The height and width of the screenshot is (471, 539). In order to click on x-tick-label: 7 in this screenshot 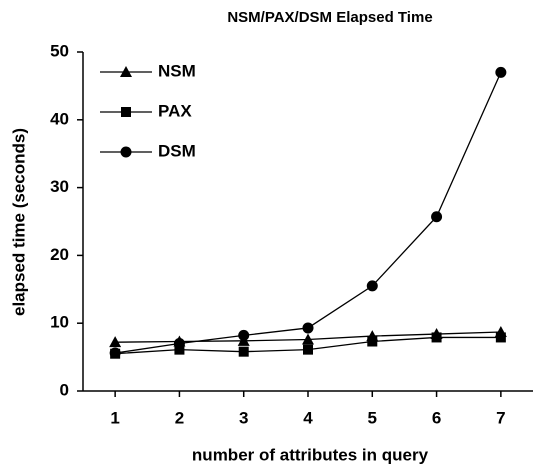, I will do `click(500, 417)`.